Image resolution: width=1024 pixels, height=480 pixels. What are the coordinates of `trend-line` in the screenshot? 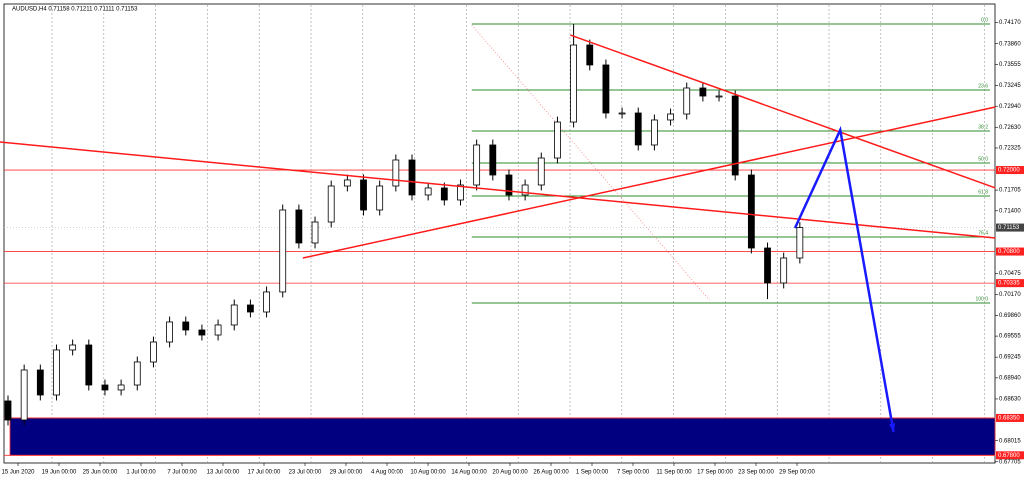 It's located at (783, 111).